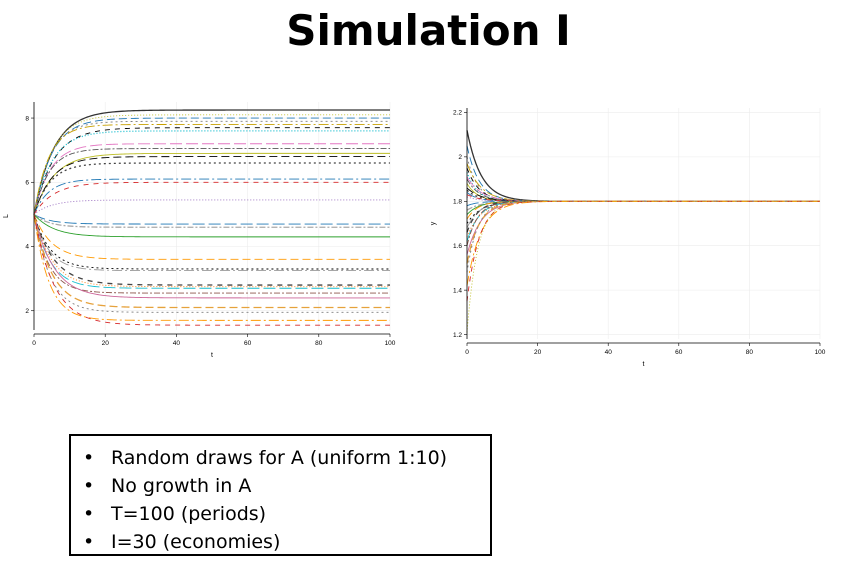  What do you see at coordinates (27, 247) in the screenshot?
I see `y-tick-label: 4` at bounding box center [27, 247].